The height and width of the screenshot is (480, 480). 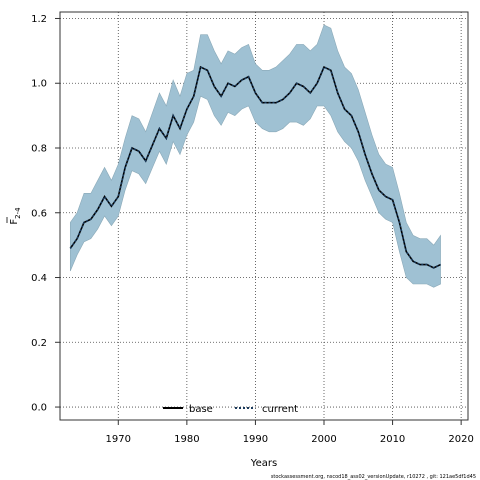 What do you see at coordinates (39, 278) in the screenshot?
I see `y-tick-label-2: 0.4` at bounding box center [39, 278].